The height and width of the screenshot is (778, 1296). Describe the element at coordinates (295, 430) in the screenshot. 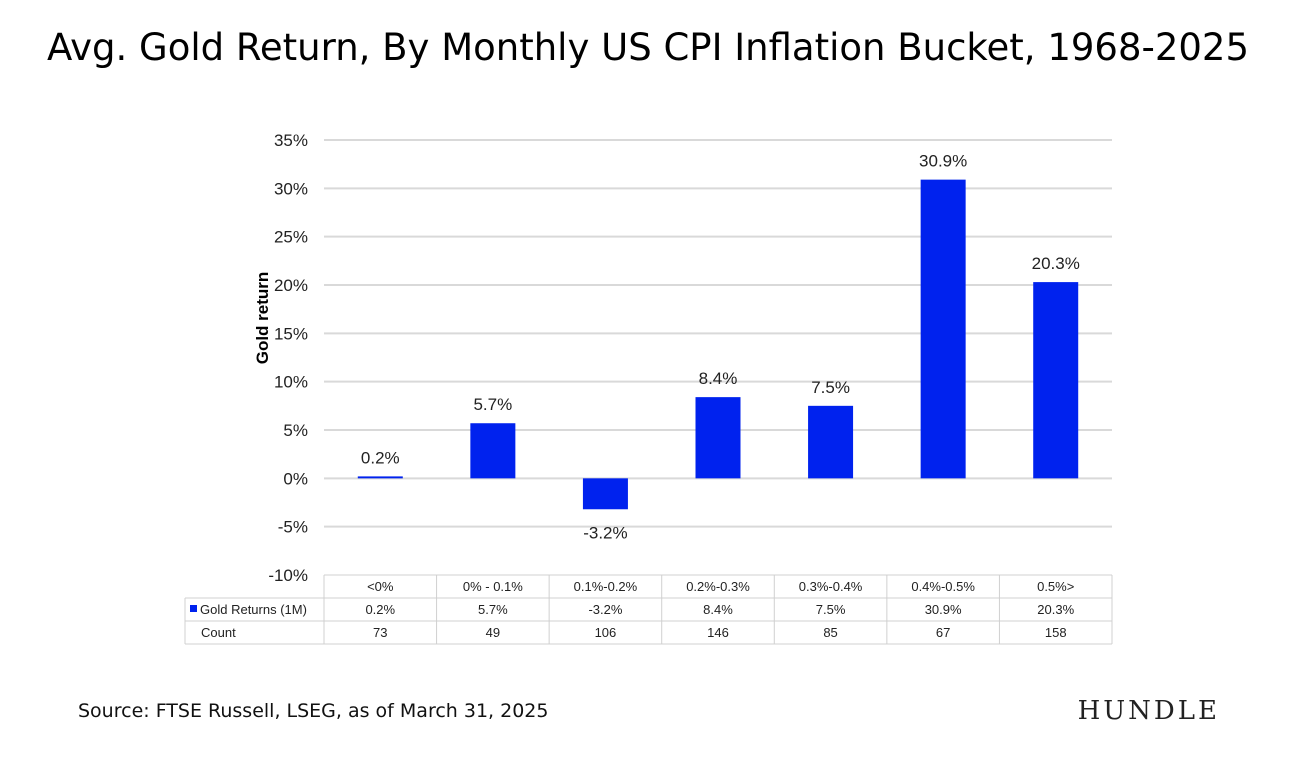

I see `y-tick-label: 5%` at that location.